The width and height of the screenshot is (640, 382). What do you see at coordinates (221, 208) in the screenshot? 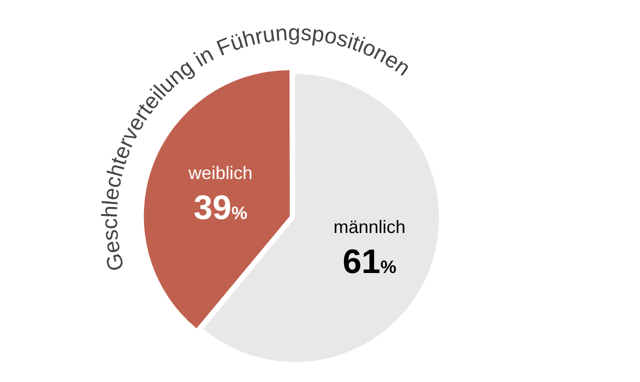
I see `data-label: 39%` at bounding box center [221, 208].